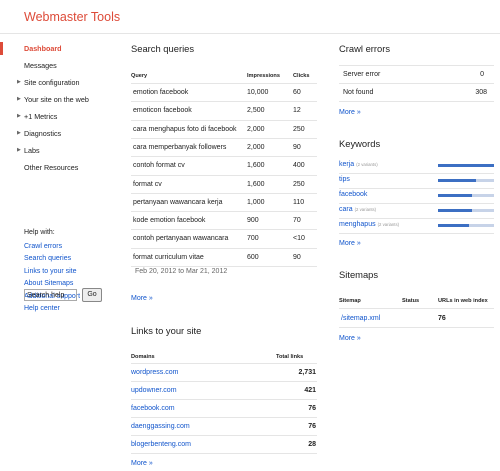 Image resolution: width=500 pixels, height=471 pixels. Describe the element at coordinates (52, 82) in the screenshot. I see `sidebar-item-label: Site configuration` at that location.